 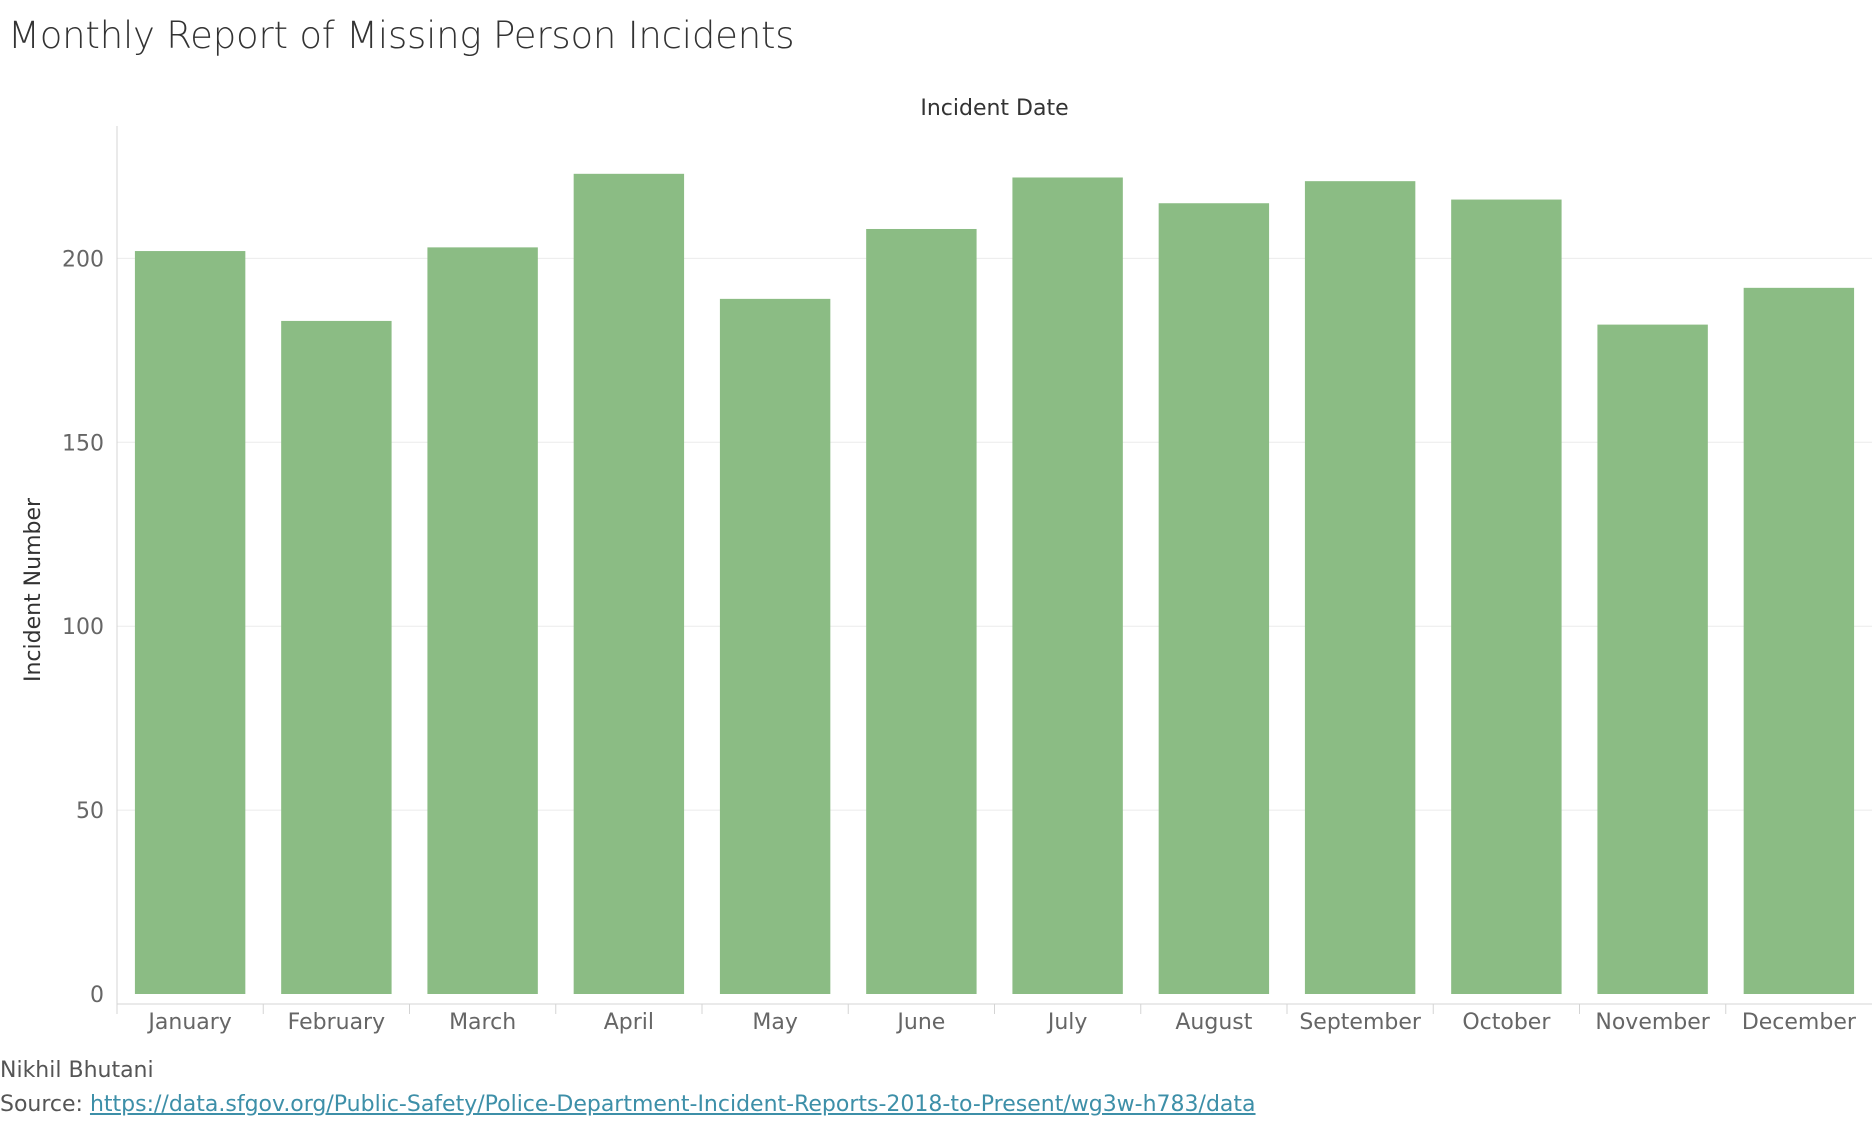 I want to click on bar-november, so click(x=1652, y=659).